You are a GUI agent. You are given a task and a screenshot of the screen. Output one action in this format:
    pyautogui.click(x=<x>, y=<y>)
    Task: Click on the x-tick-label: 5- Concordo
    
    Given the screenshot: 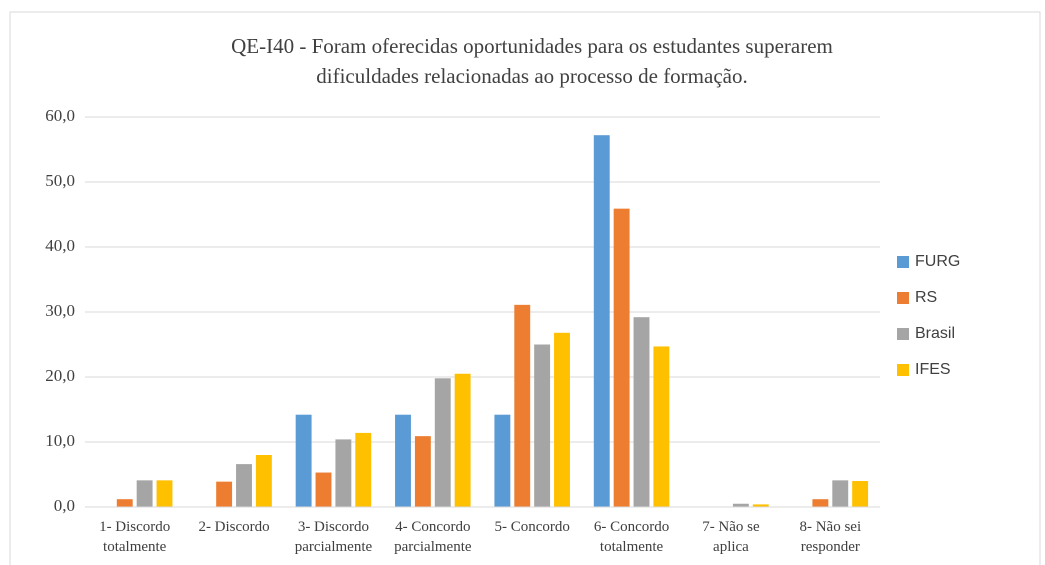 What is the action you would take?
    pyautogui.click(x=531, y=527)
    